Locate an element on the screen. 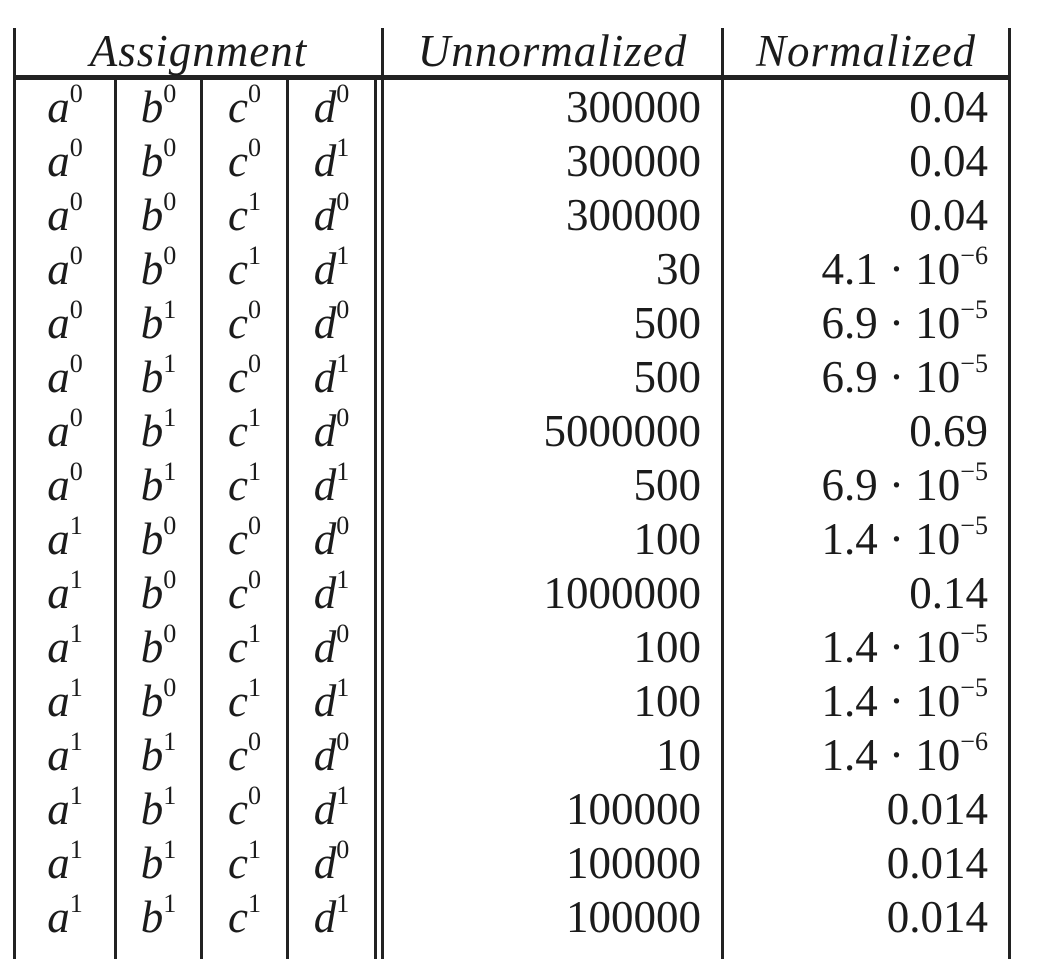 The width and height of the screenshot is (1038, 968). assignment-column-header: Assignment is located at coordinates (200, 54).